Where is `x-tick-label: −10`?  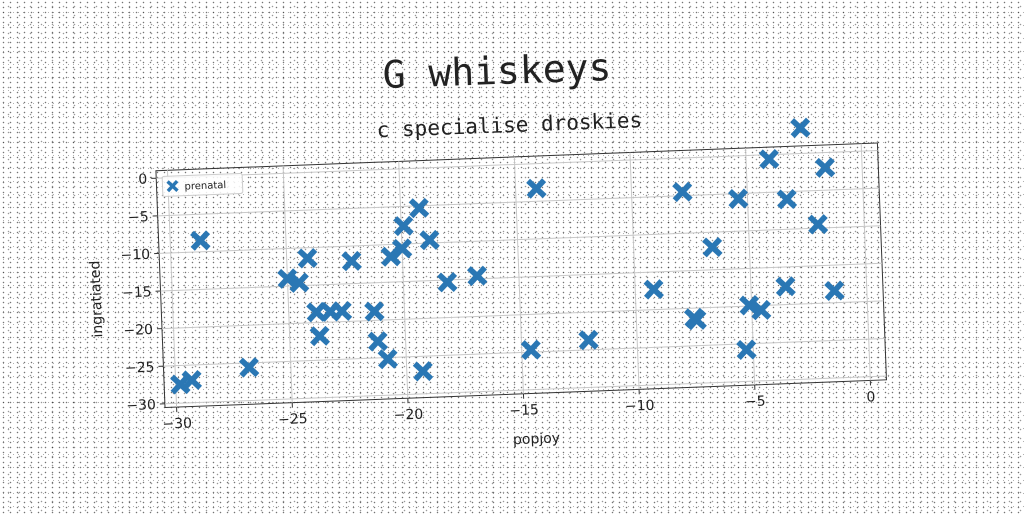
x-tick-label: −10 is located at coordinates (640, 406).